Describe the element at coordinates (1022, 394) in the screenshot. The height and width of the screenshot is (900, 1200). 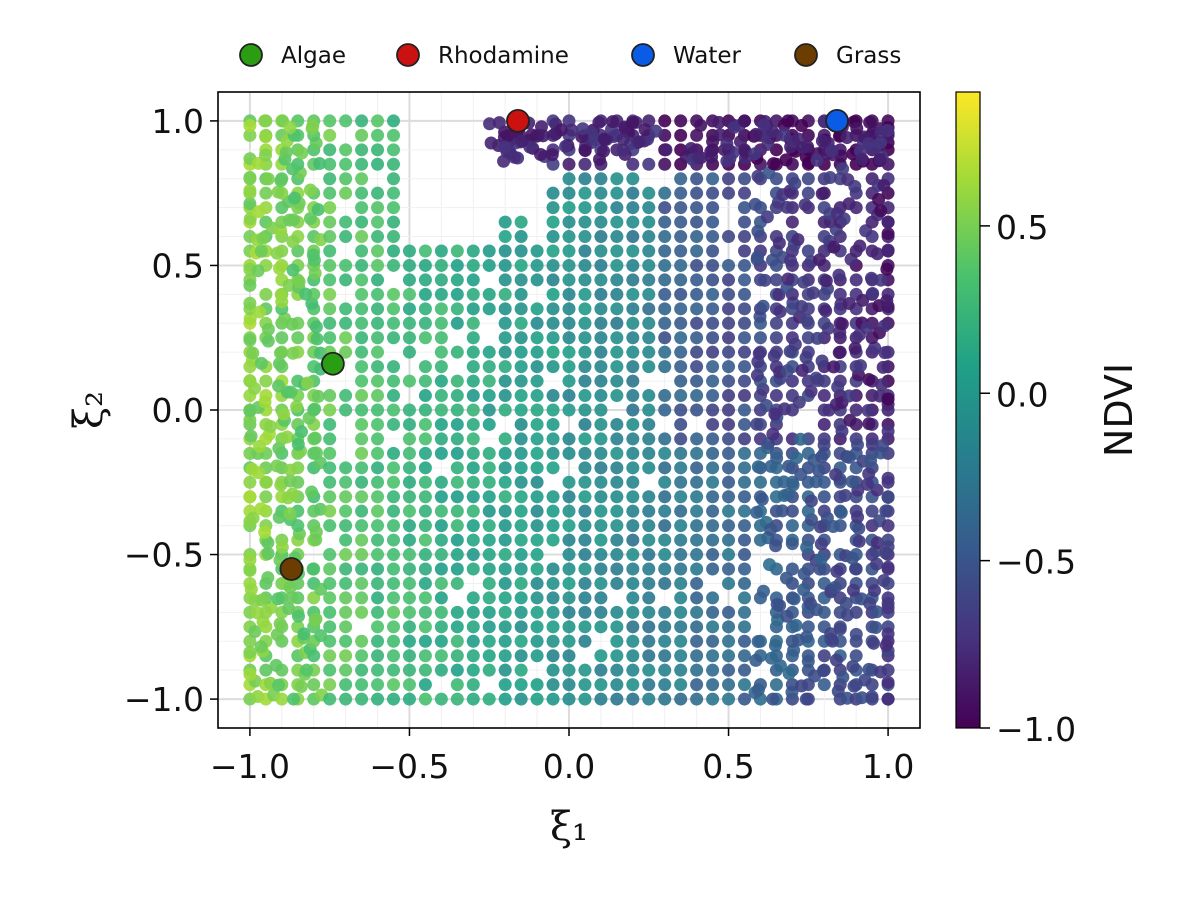
I see `colorbar-tick-label: 0.0` at that location.